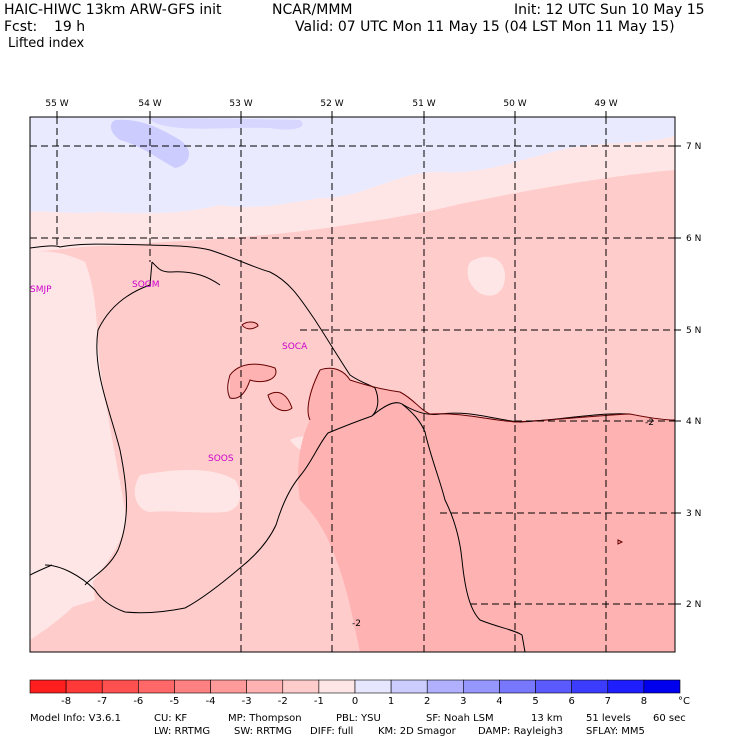 The image size is (740, 740). Describe the element at coordinates (240, 104) in the screenshot. I see `lon-label: 53 W` at that location.